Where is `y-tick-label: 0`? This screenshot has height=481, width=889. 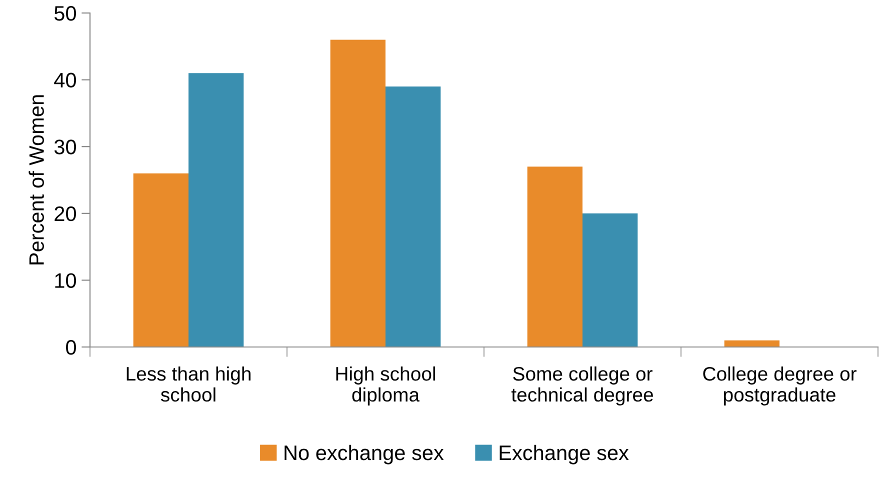 y-tick-label: 0 is located at coordinates (71, 347).